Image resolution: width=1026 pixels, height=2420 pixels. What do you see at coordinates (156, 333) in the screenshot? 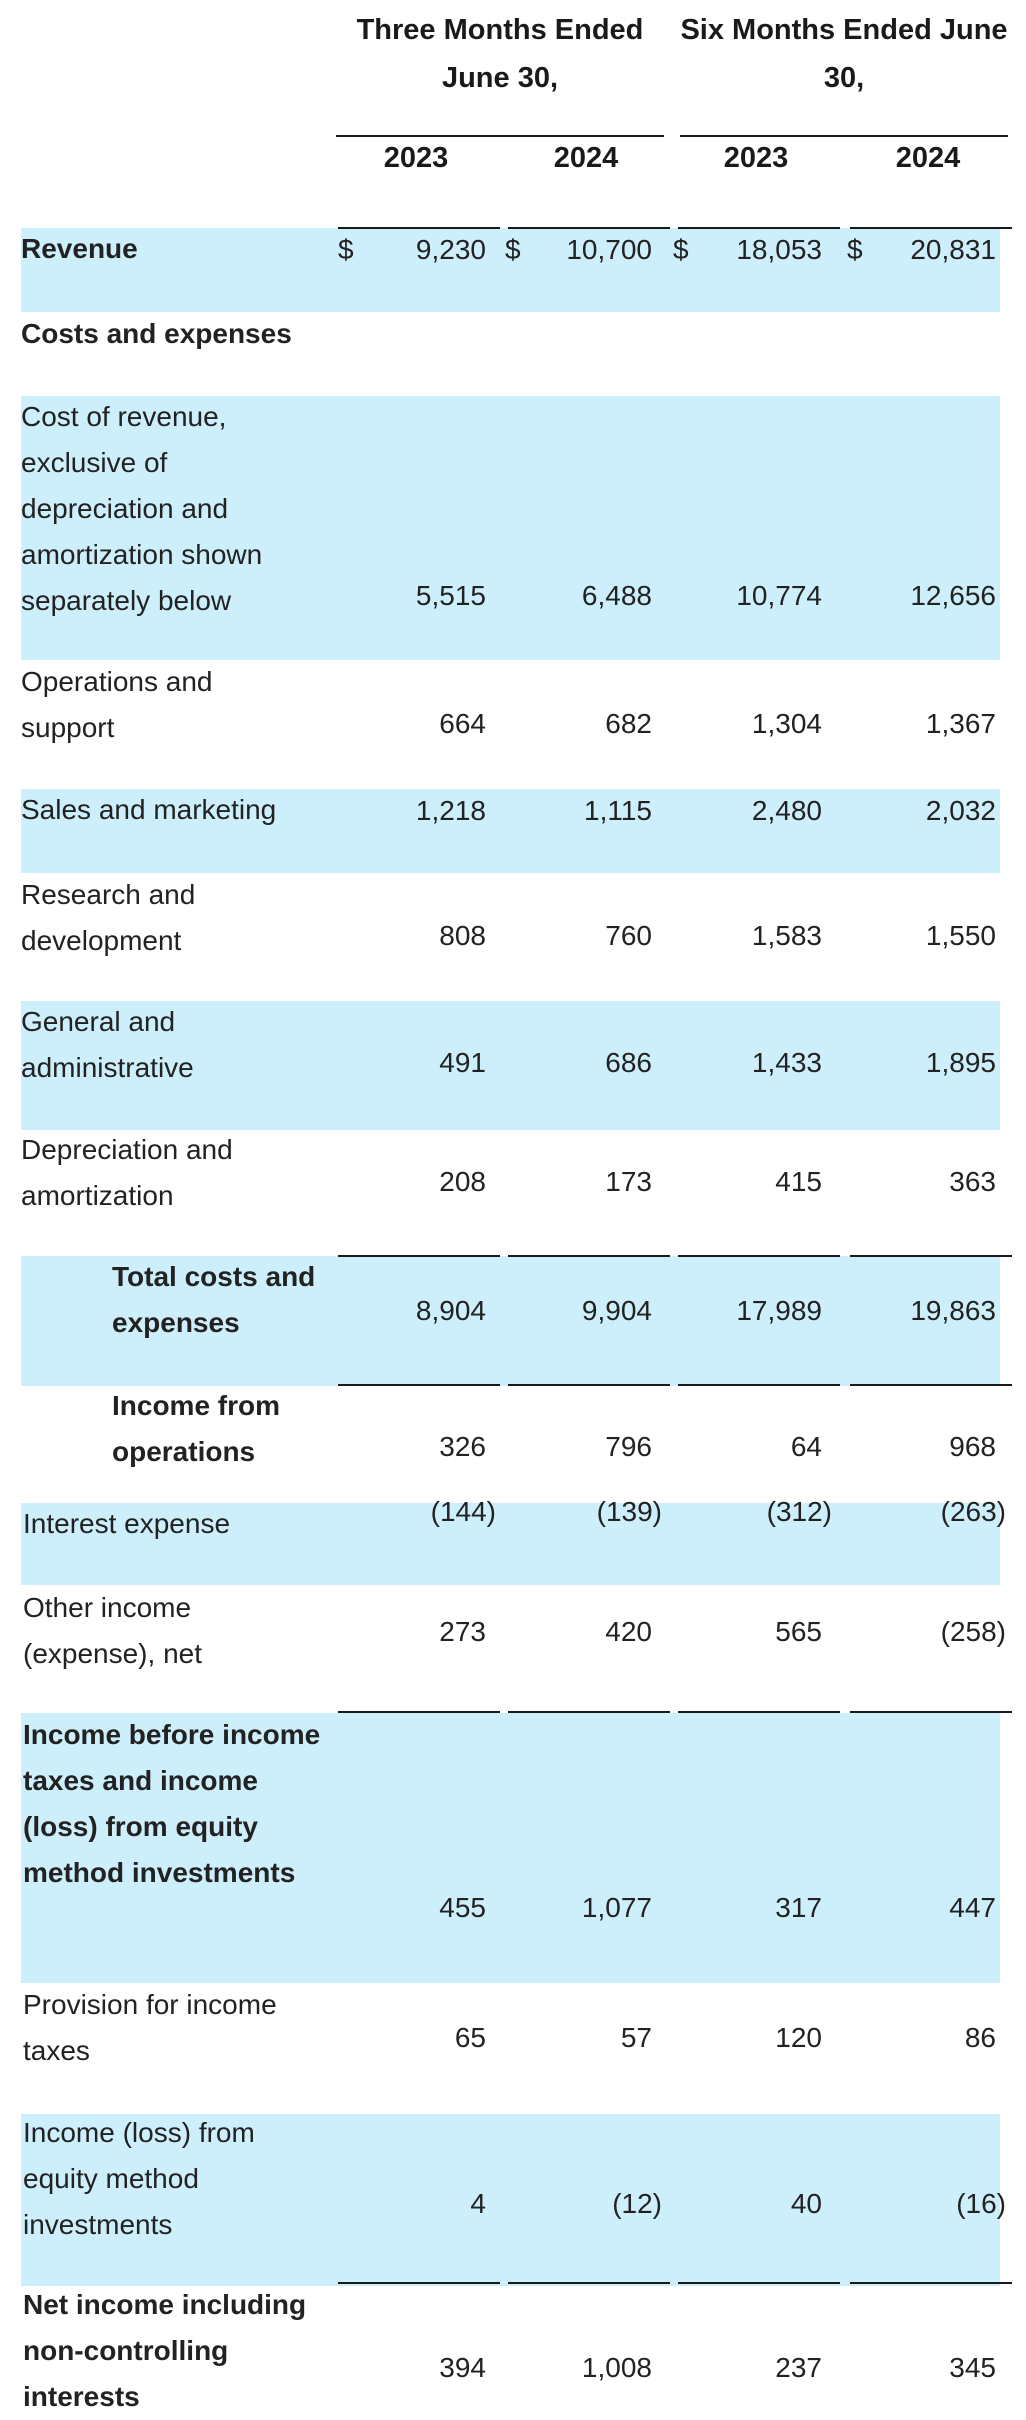
I see `row-label-costs-and-expenses: Costs and expenses` at bounding box center [156, 333].